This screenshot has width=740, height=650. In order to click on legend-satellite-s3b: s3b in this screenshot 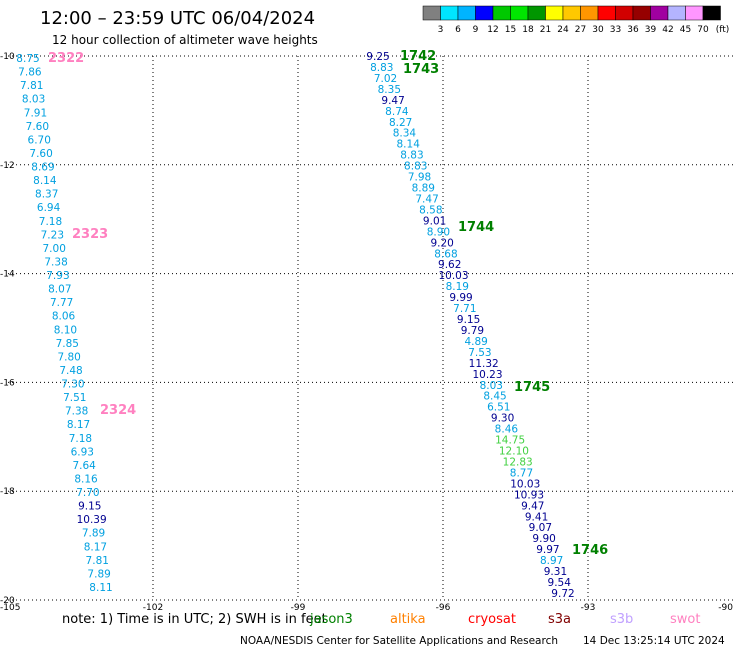, I will do `click(622, 619)`.